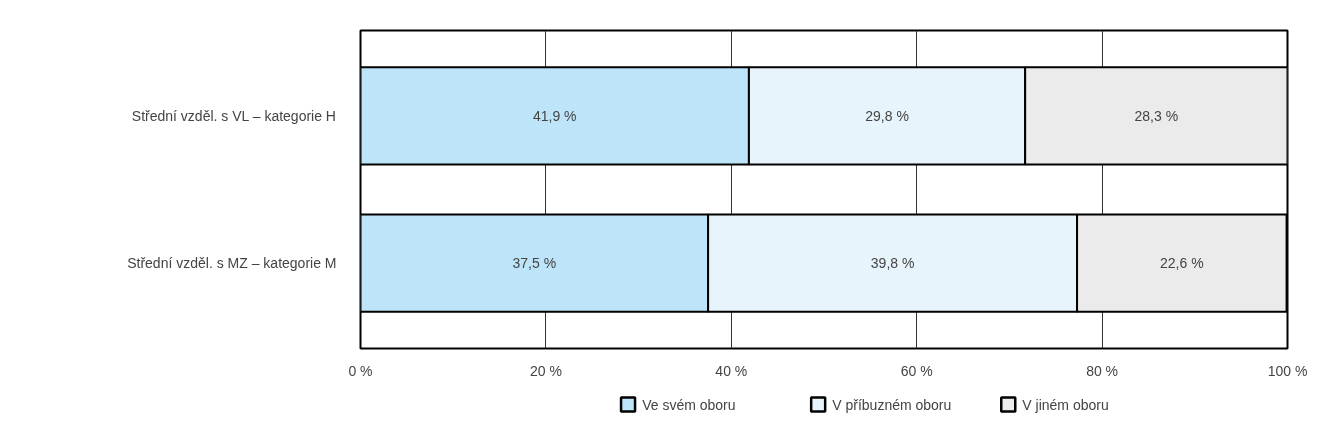  I want to click on x-tick-label: 80 %, so click(1102, 370).